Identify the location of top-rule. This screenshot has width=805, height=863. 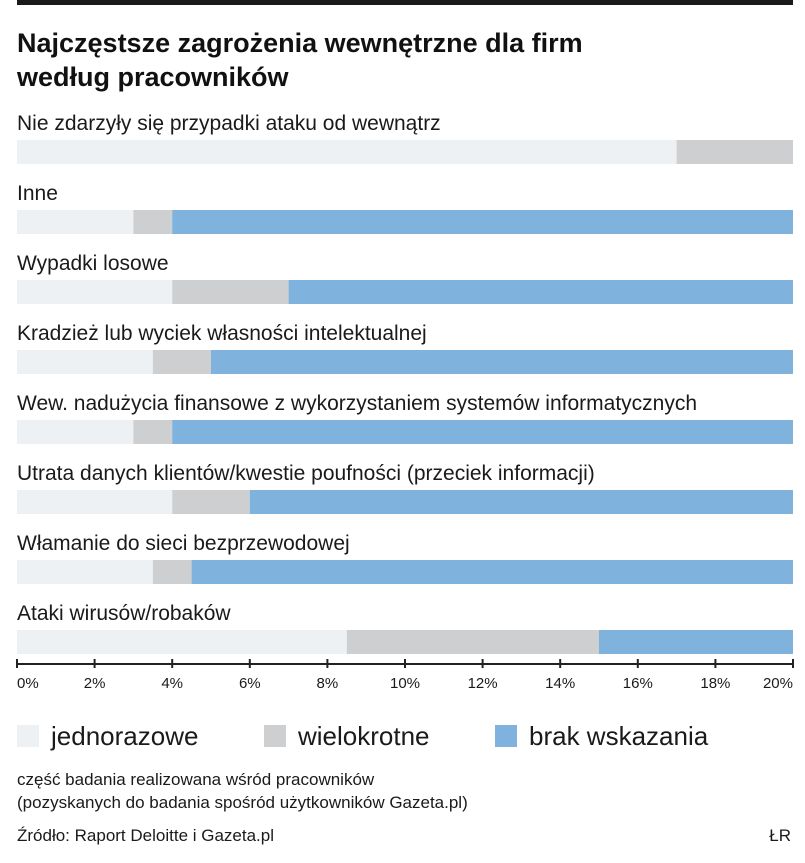
(405, 2).